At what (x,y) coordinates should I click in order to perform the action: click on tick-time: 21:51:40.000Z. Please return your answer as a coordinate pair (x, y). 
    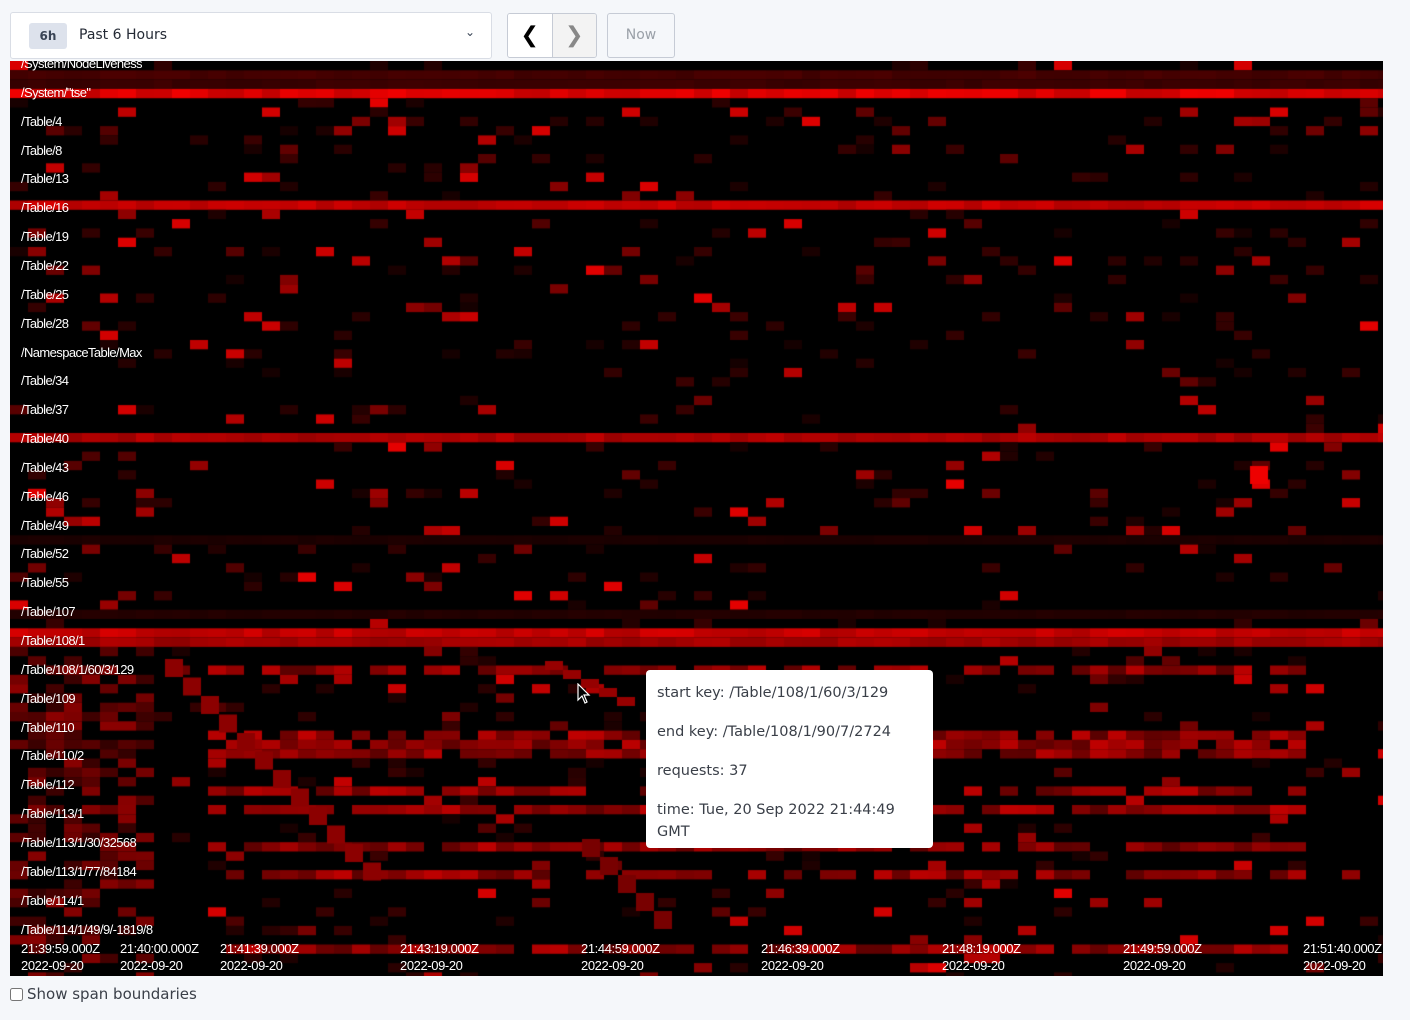
    Looking at the image, I should click on (1342, 948).